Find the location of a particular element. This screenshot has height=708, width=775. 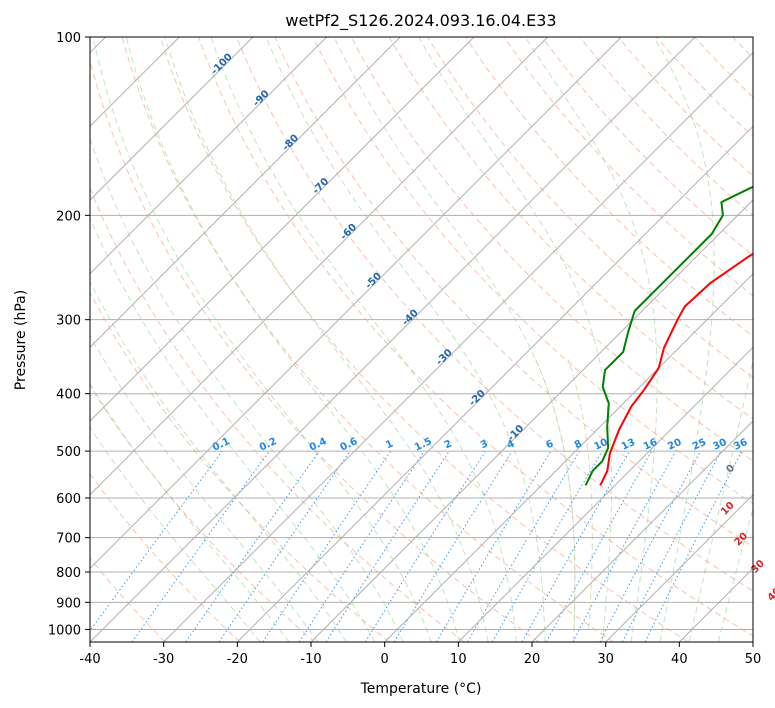

y-tick-label: 300 is located at coordinates (68, 321).